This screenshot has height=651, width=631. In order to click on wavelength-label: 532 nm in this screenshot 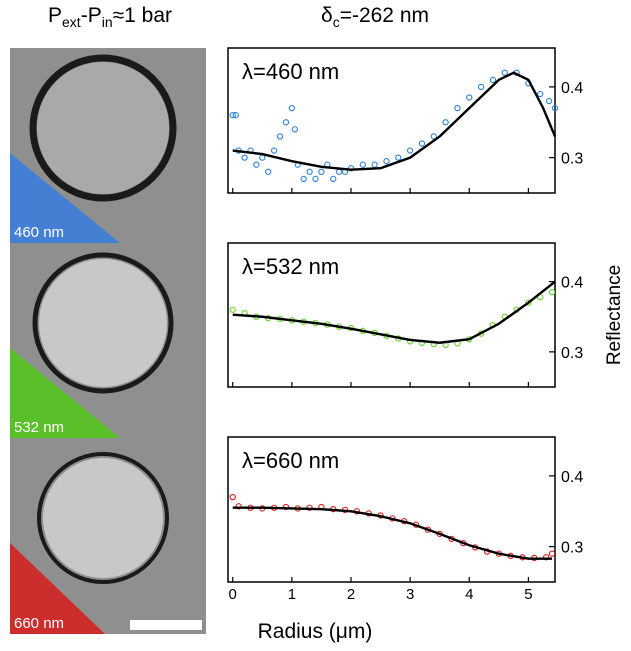, I will do `click(39, 427)`.